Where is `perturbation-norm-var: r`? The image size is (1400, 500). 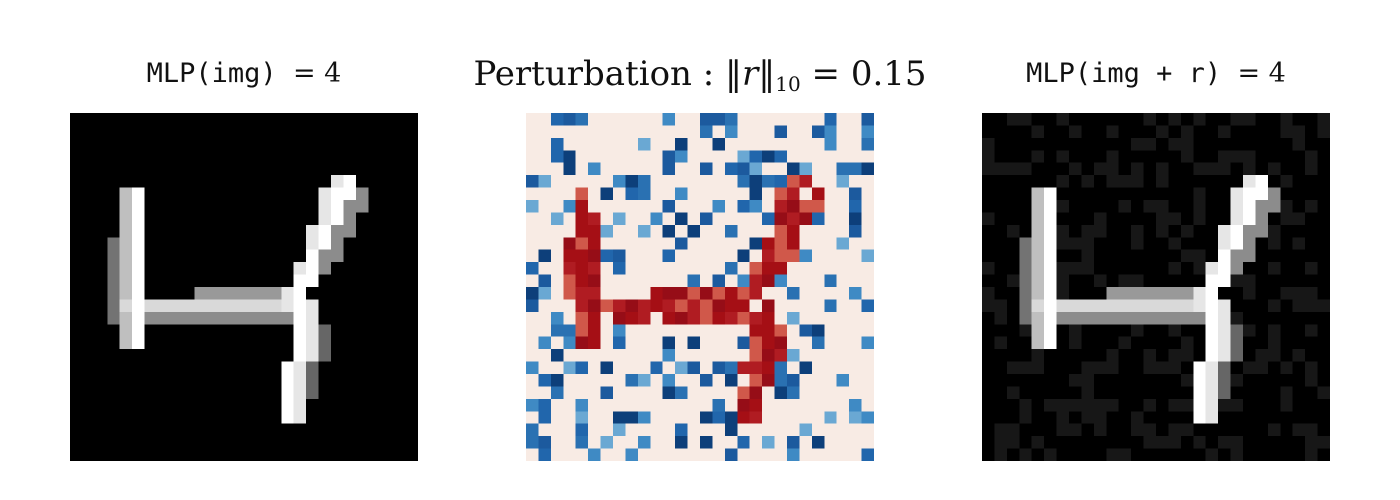 perturbation-norm-var: r is located at coordinates (750, 74).